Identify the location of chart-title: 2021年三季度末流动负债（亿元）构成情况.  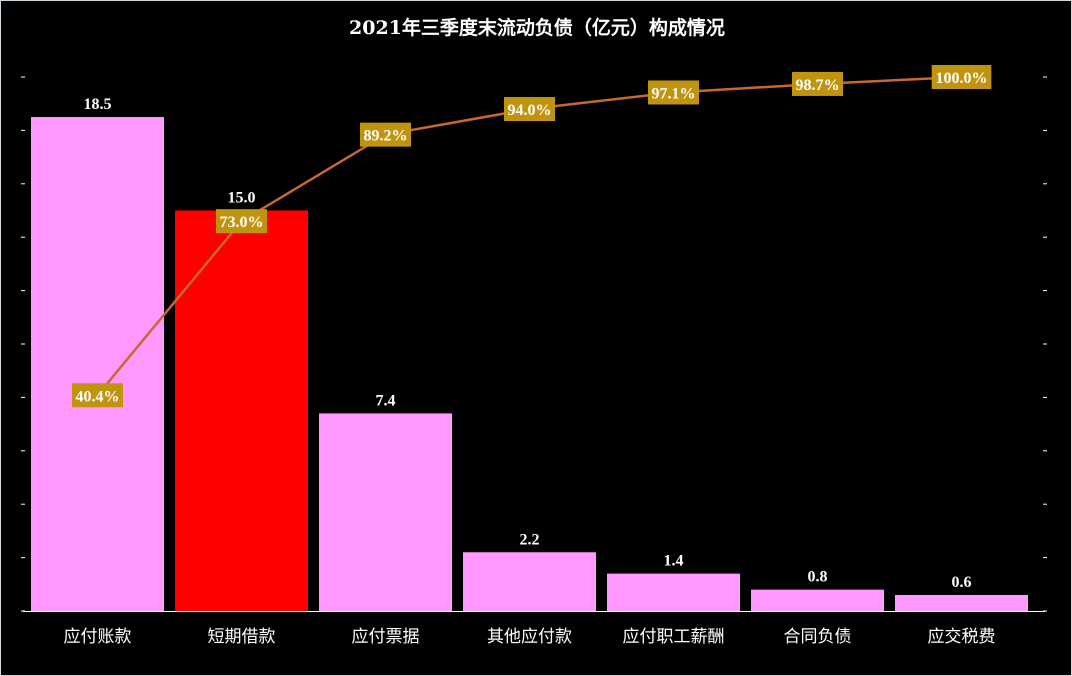
(537, 28).